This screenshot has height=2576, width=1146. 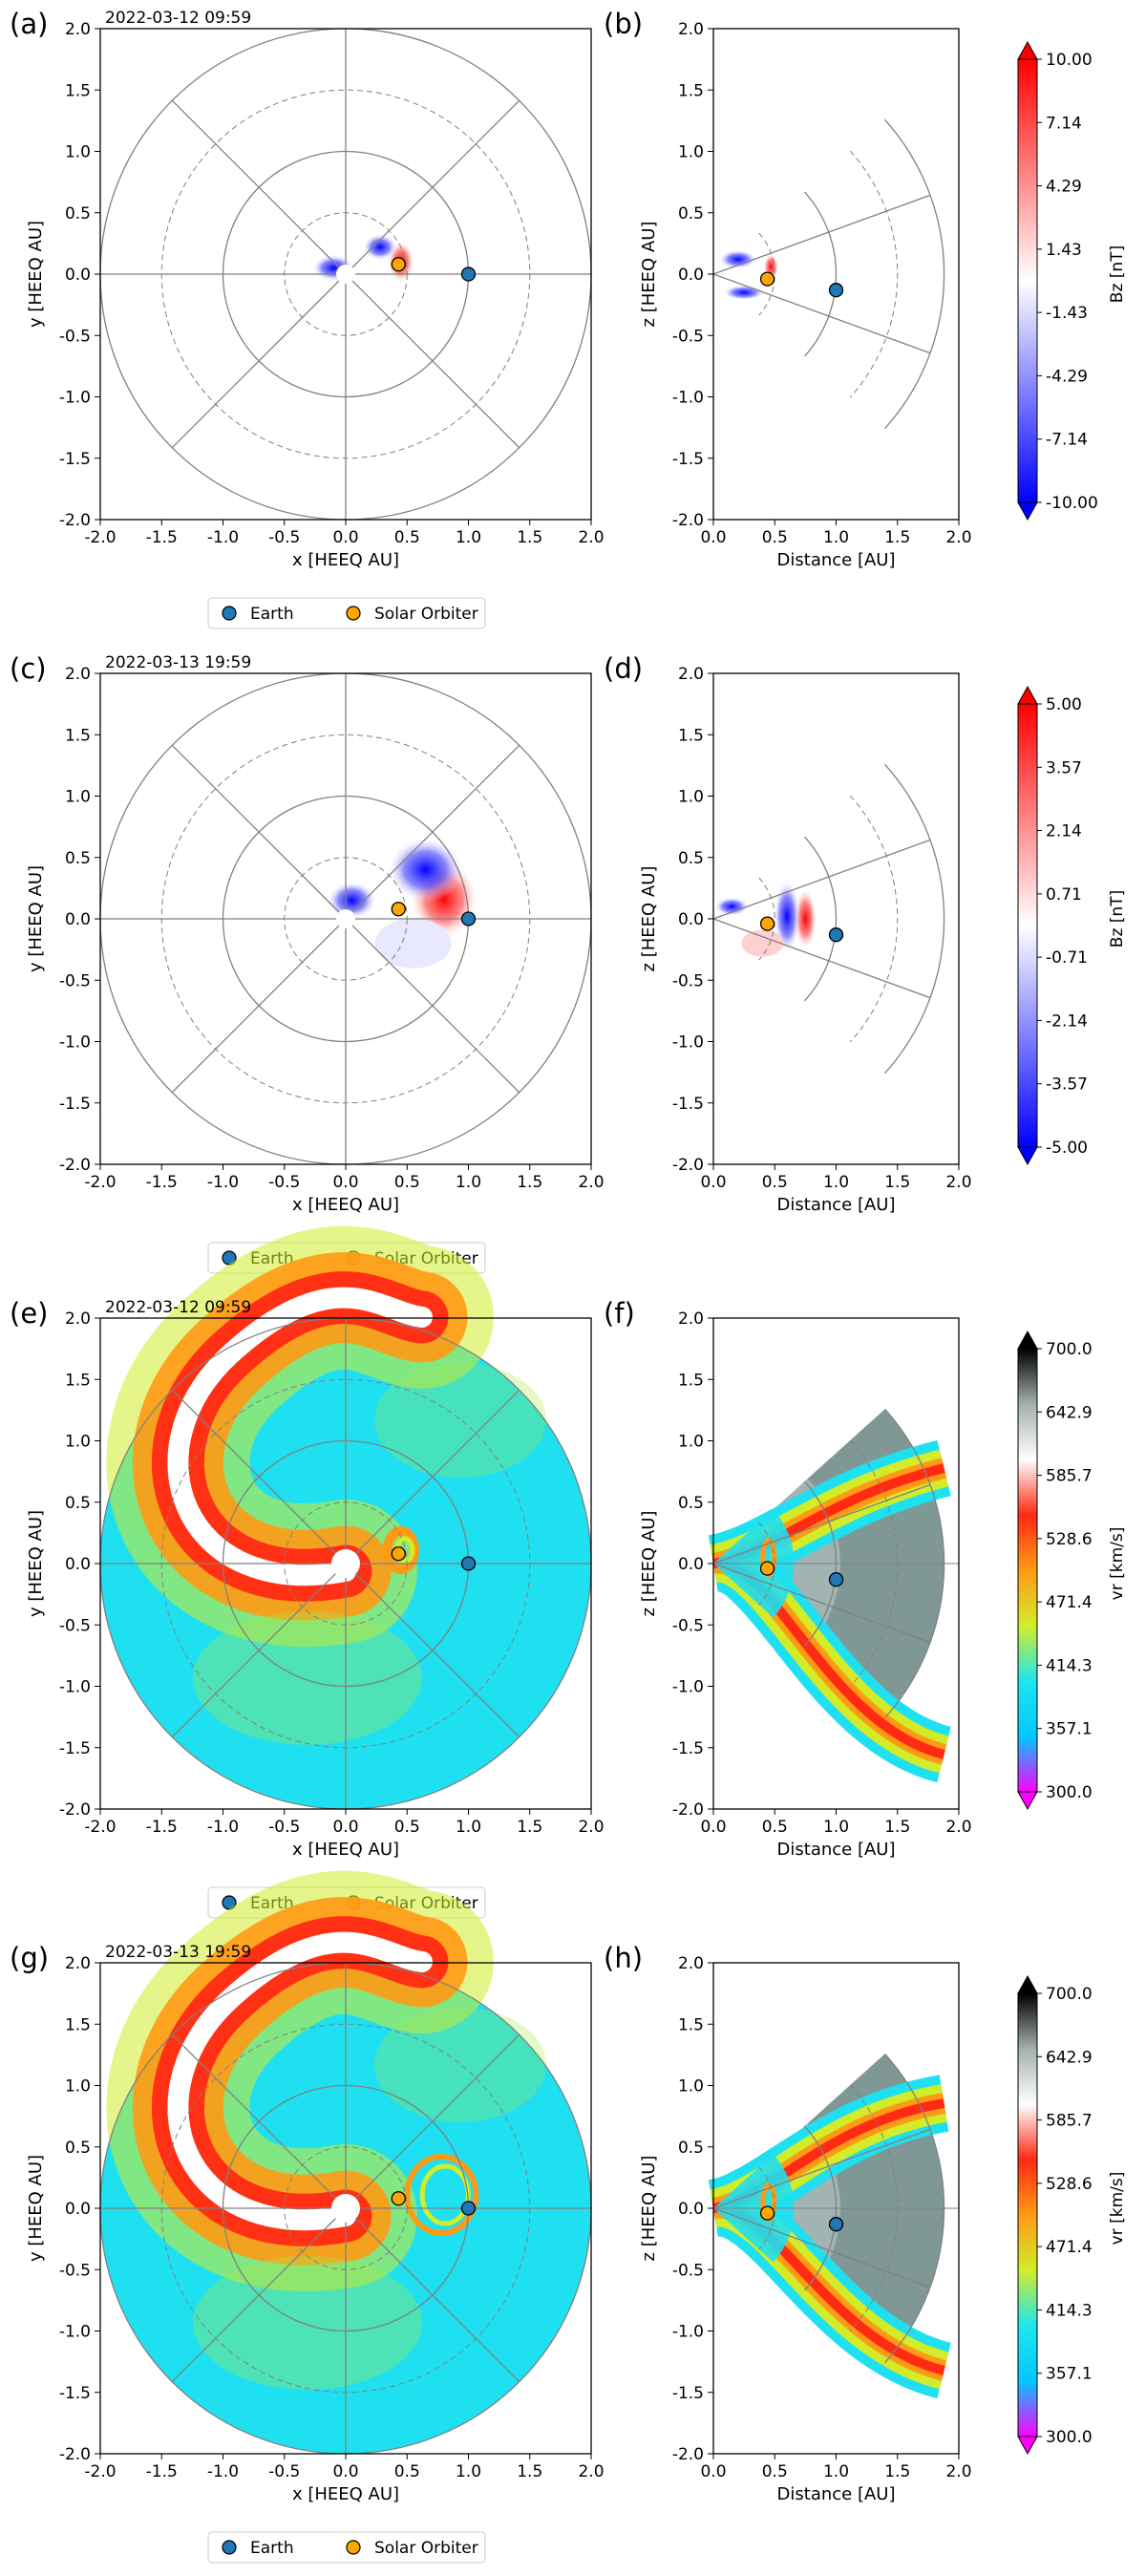 What do you see at coordinates (1067, 1021) in the screenshot?
I see `colorbar-tick-label: -2.14` at bounding box center [1067, 1021].